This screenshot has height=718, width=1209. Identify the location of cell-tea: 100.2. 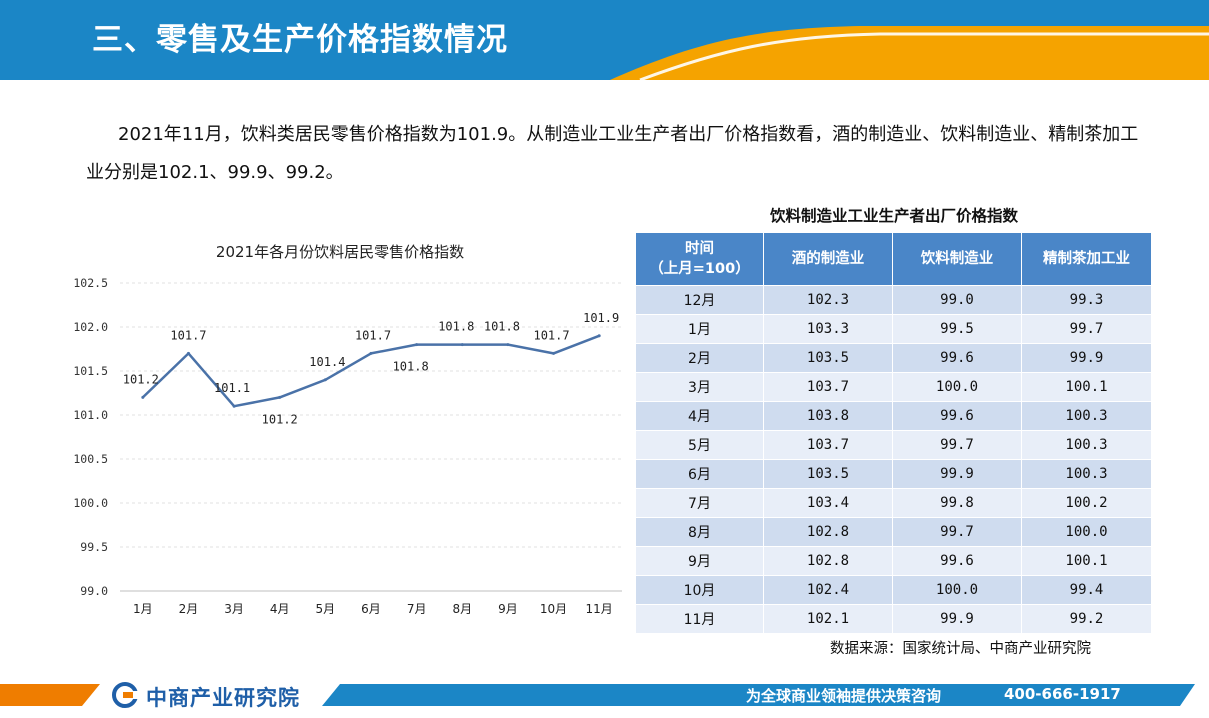
(1086, 503).